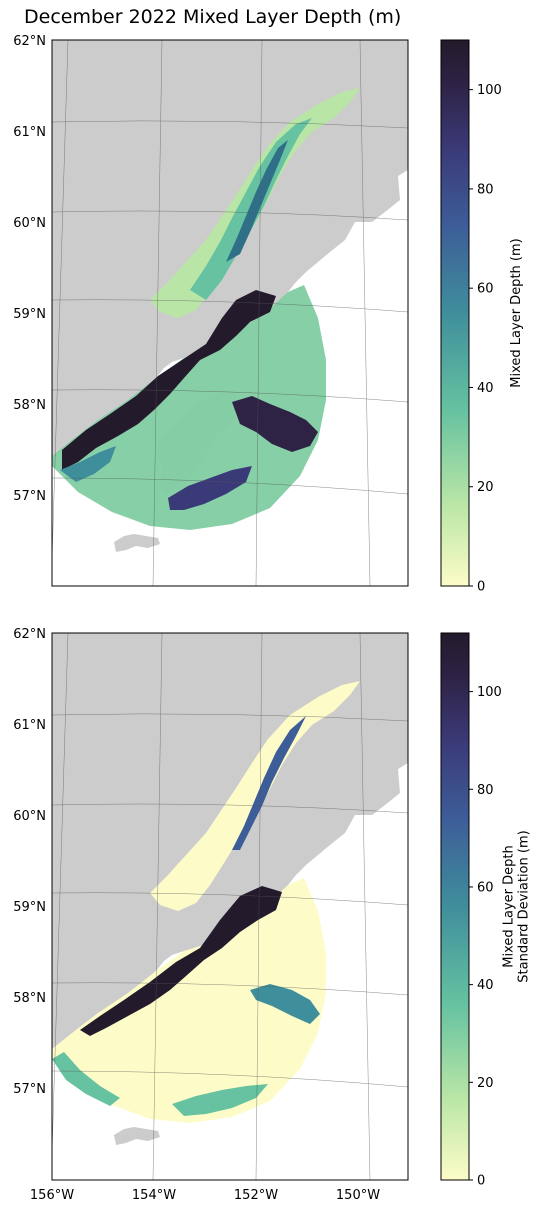  I want to click on lat-axis-stddev: 62°N 61°N 60°N 59°N 58°N 57°N, so click(29, 862).